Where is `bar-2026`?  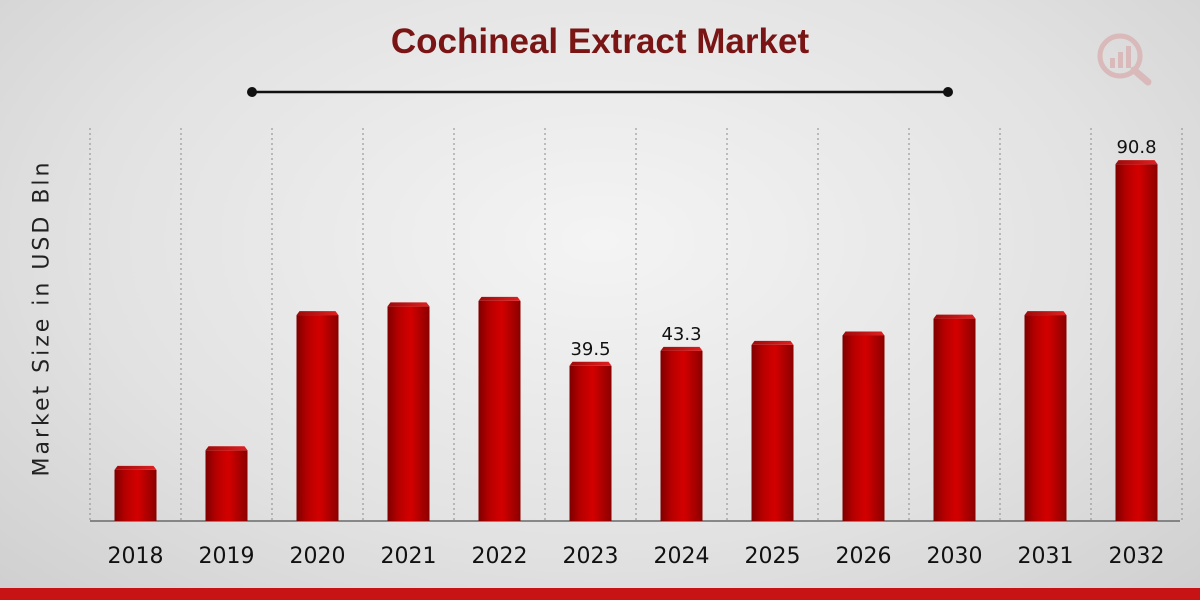 bar-2026 is located at coordinates (863, 426).